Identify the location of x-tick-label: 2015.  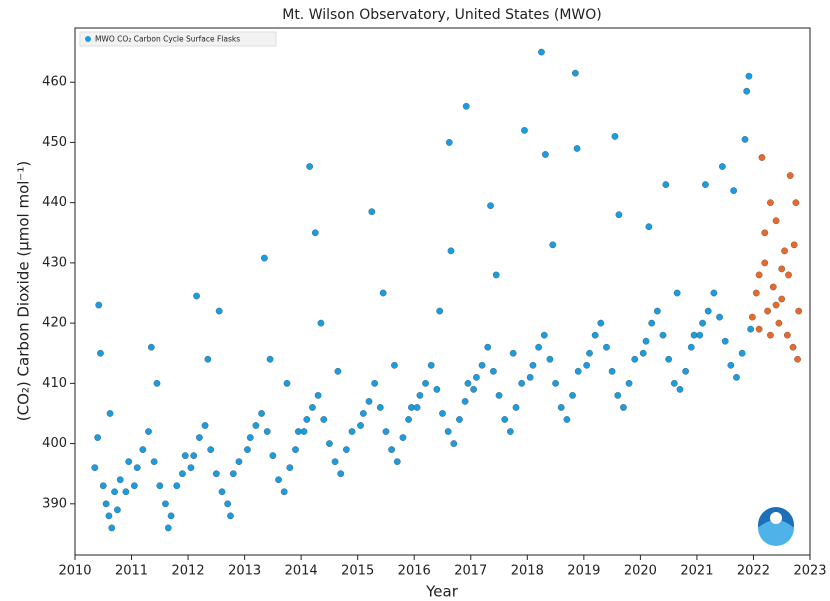
(357, 571).